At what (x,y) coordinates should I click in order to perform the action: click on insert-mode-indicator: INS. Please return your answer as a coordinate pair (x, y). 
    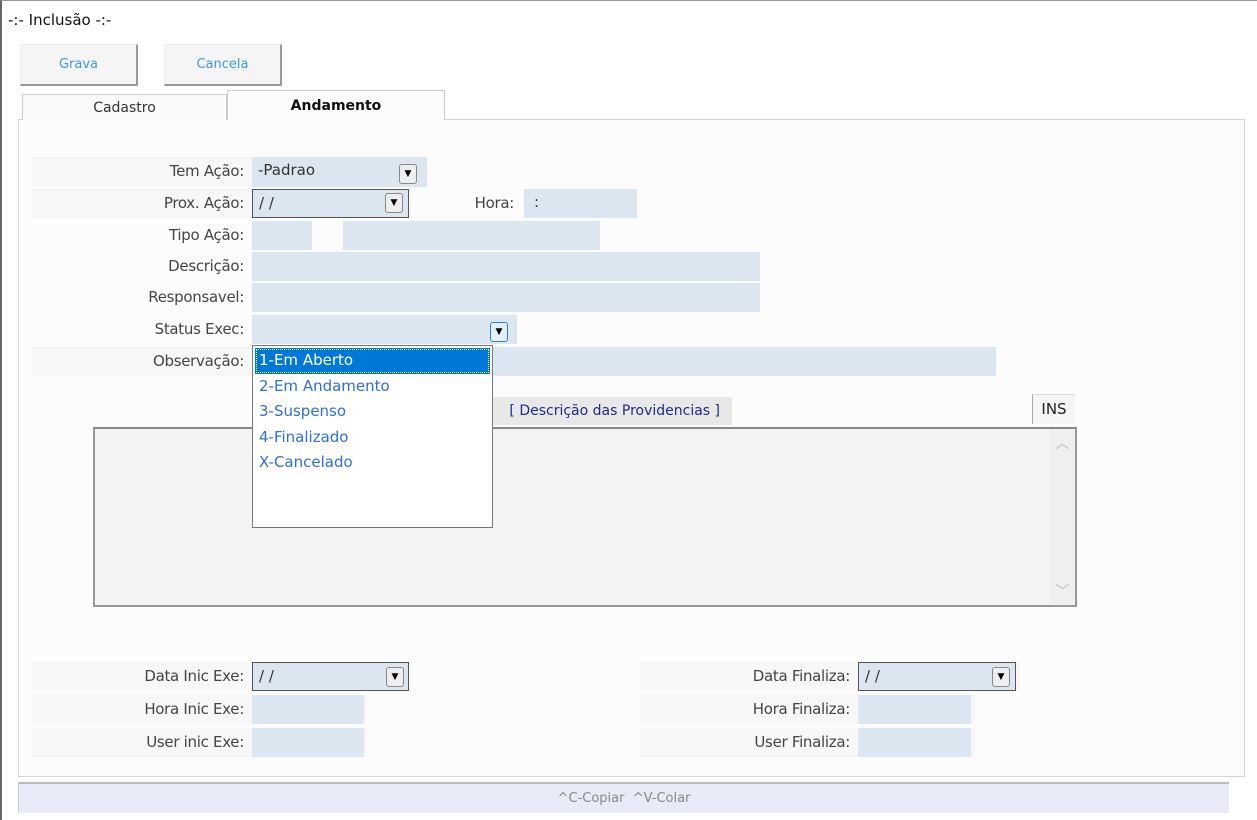
    Looking at the image, I should click on (1053, 409).